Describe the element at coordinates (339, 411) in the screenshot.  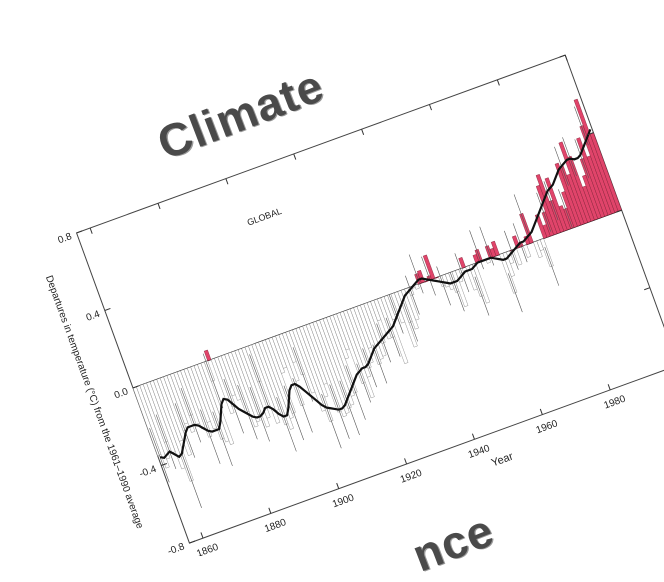
I see `error-bar-1907` at that location.